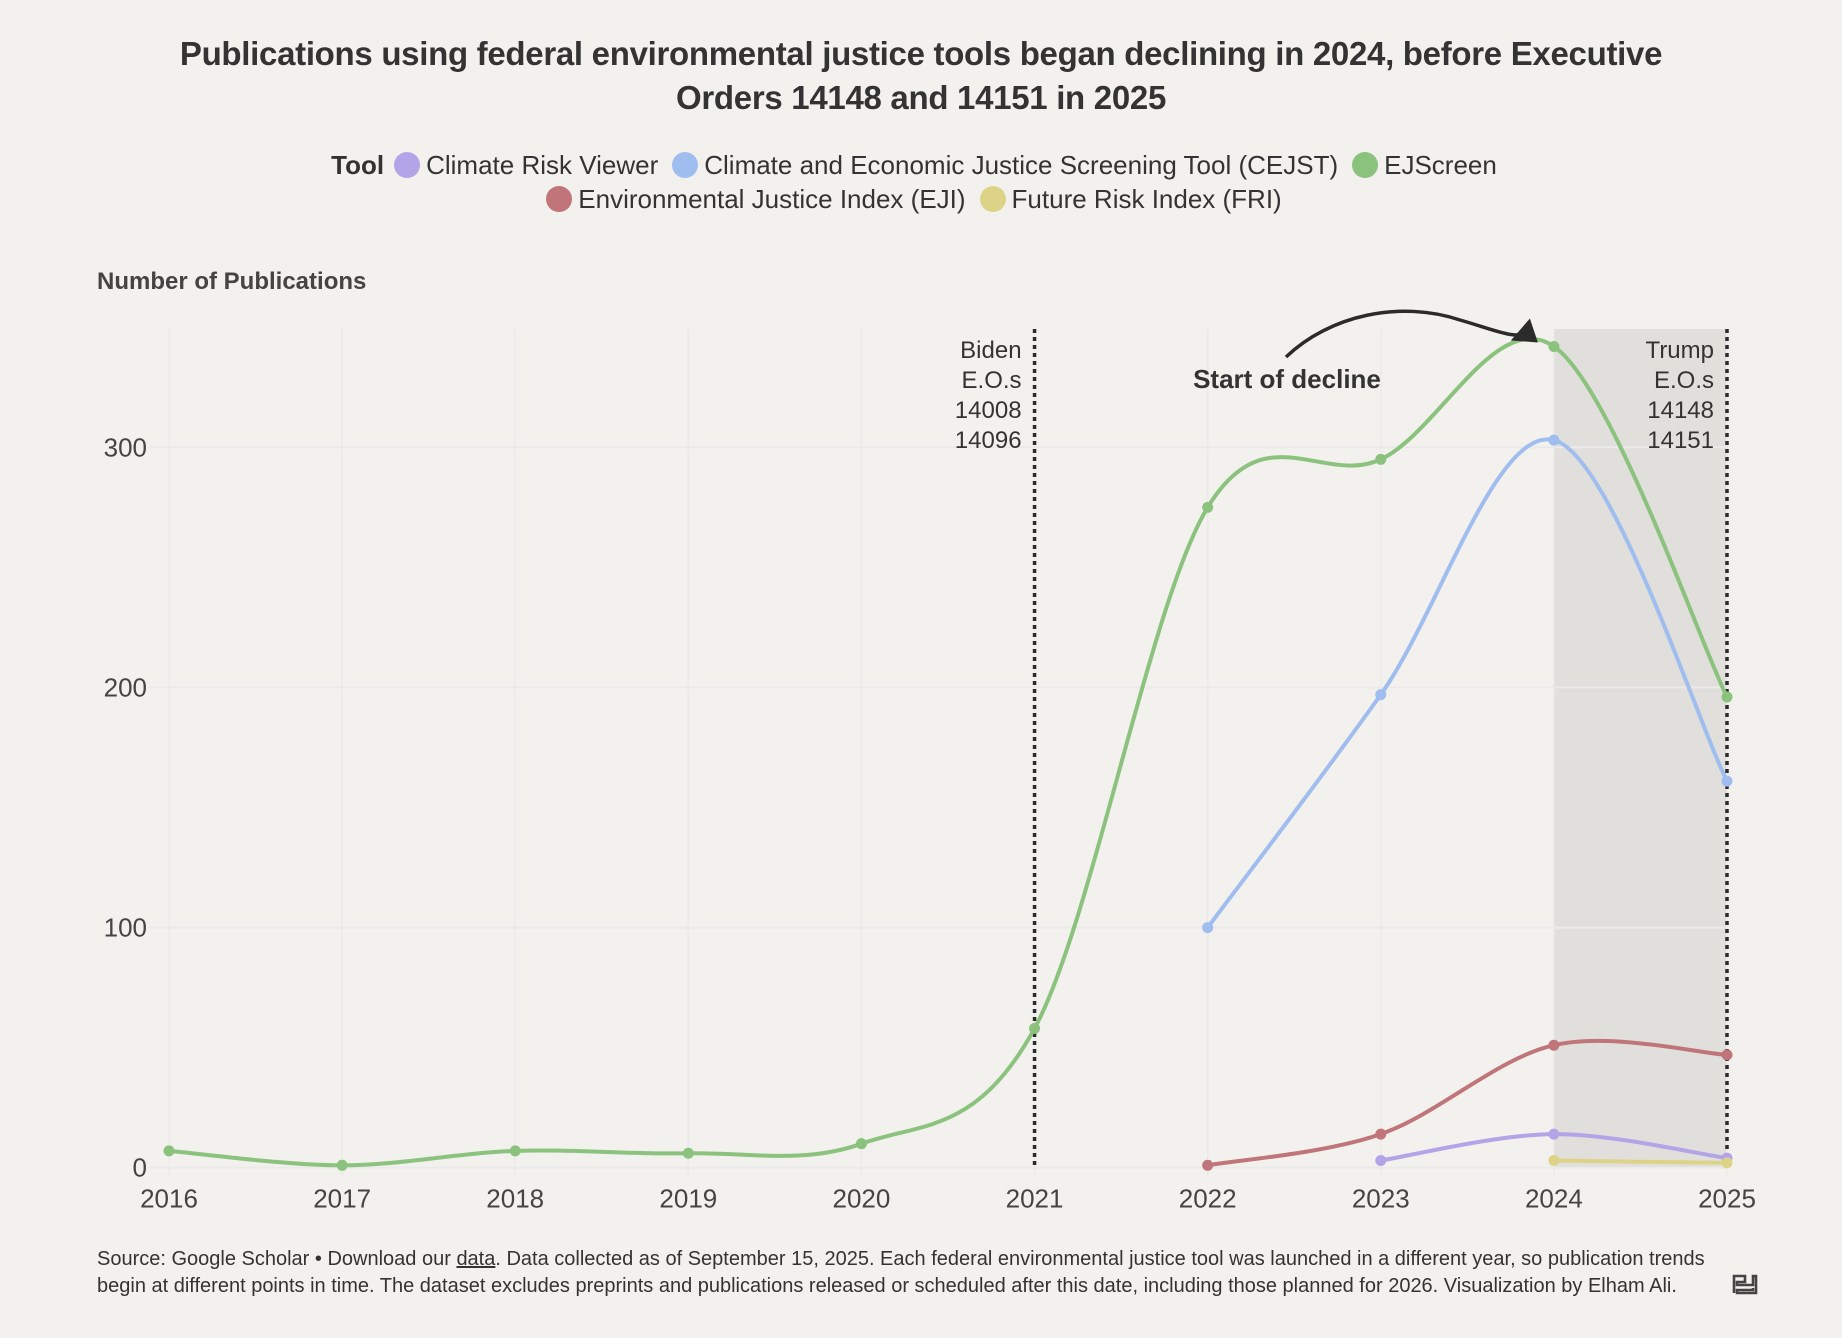 This screenshot has width=1842, height=1338. Describe the element at coordinates (921, 97) in the screenshot. I see `chart-title-line-2: Orders 14148 and 14151 in 2025` at that location.